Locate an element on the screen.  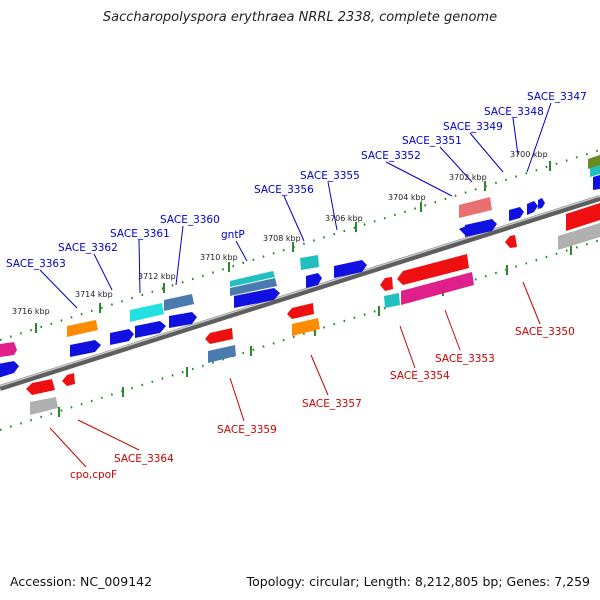
gene-pink-left is located at coordinates (8, 349).